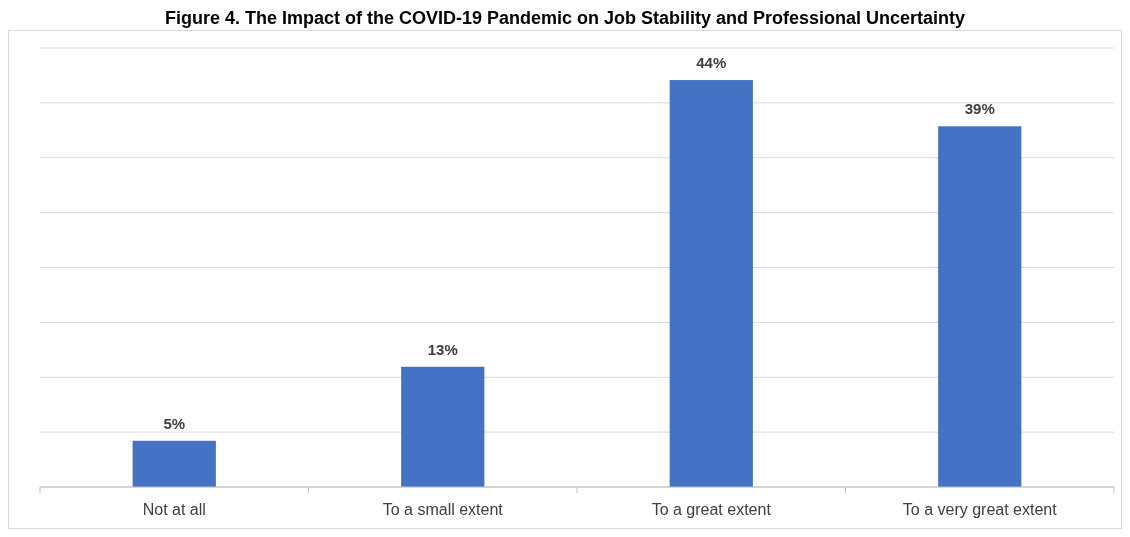 The image size is (1130, 537). Describe the element at coordinates (174, 423) in the screenshot. I see `data-label: 5%` at that location.